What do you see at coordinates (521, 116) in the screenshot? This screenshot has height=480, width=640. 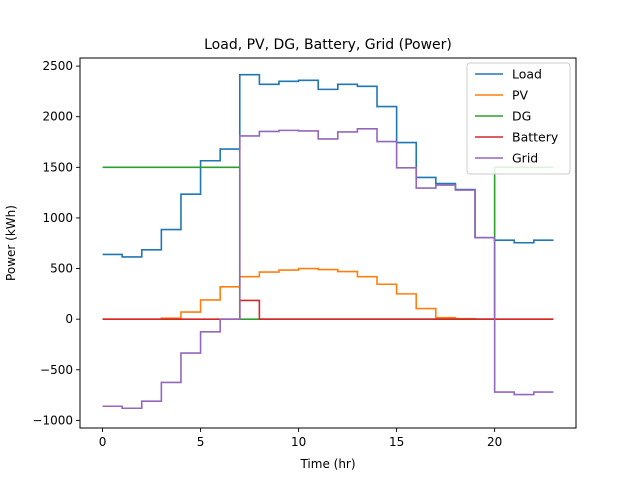 I see `legend-label-dg: DG` at bounding box center [521, 116].